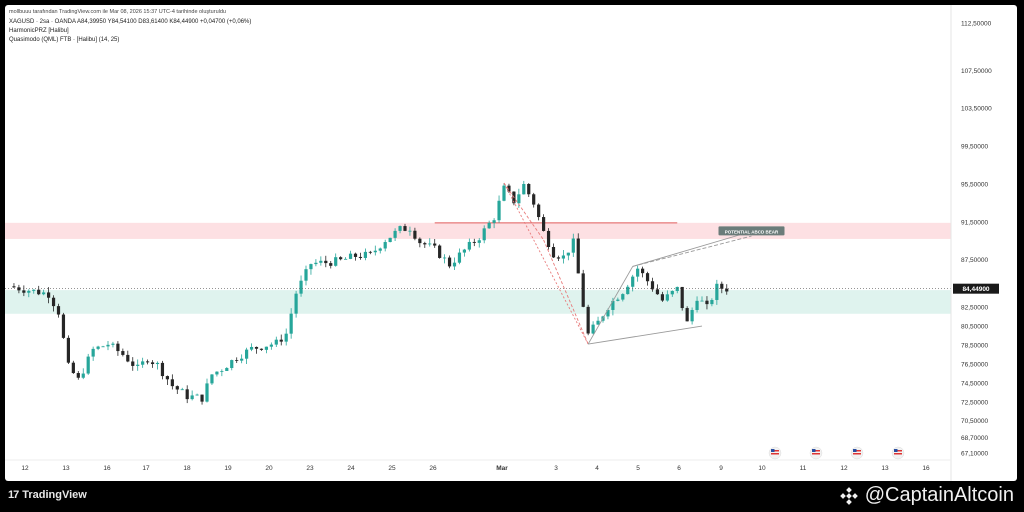  Describe the element at coordinates (597, 468) in the screenshot. I see `x-tick-label: 4` at that location.